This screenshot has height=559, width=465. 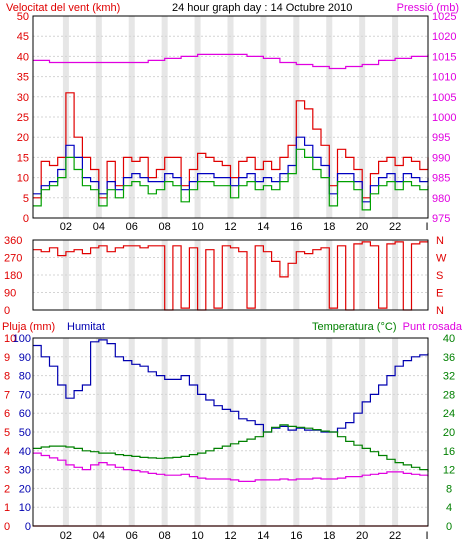 What do you see at coordinates (25, 395) in the screenshot?
I see `tick-label: 70` at bounding box center [25, 395].